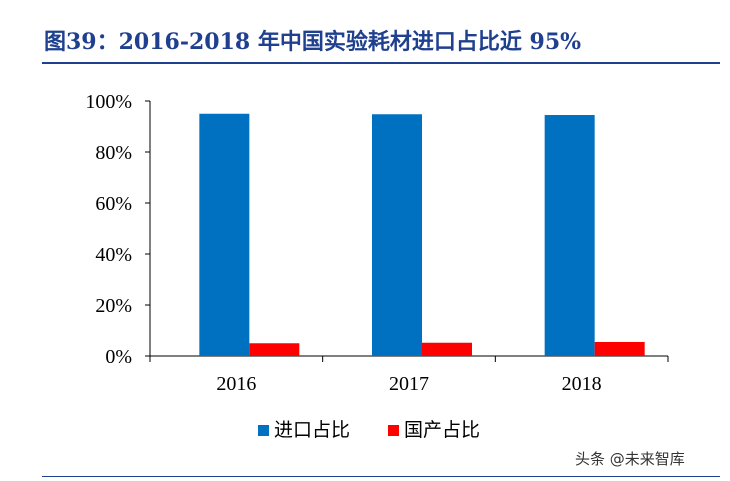 The image size is (730, 481). I want to click on x-tick-label: 2017, so click(409, 384).